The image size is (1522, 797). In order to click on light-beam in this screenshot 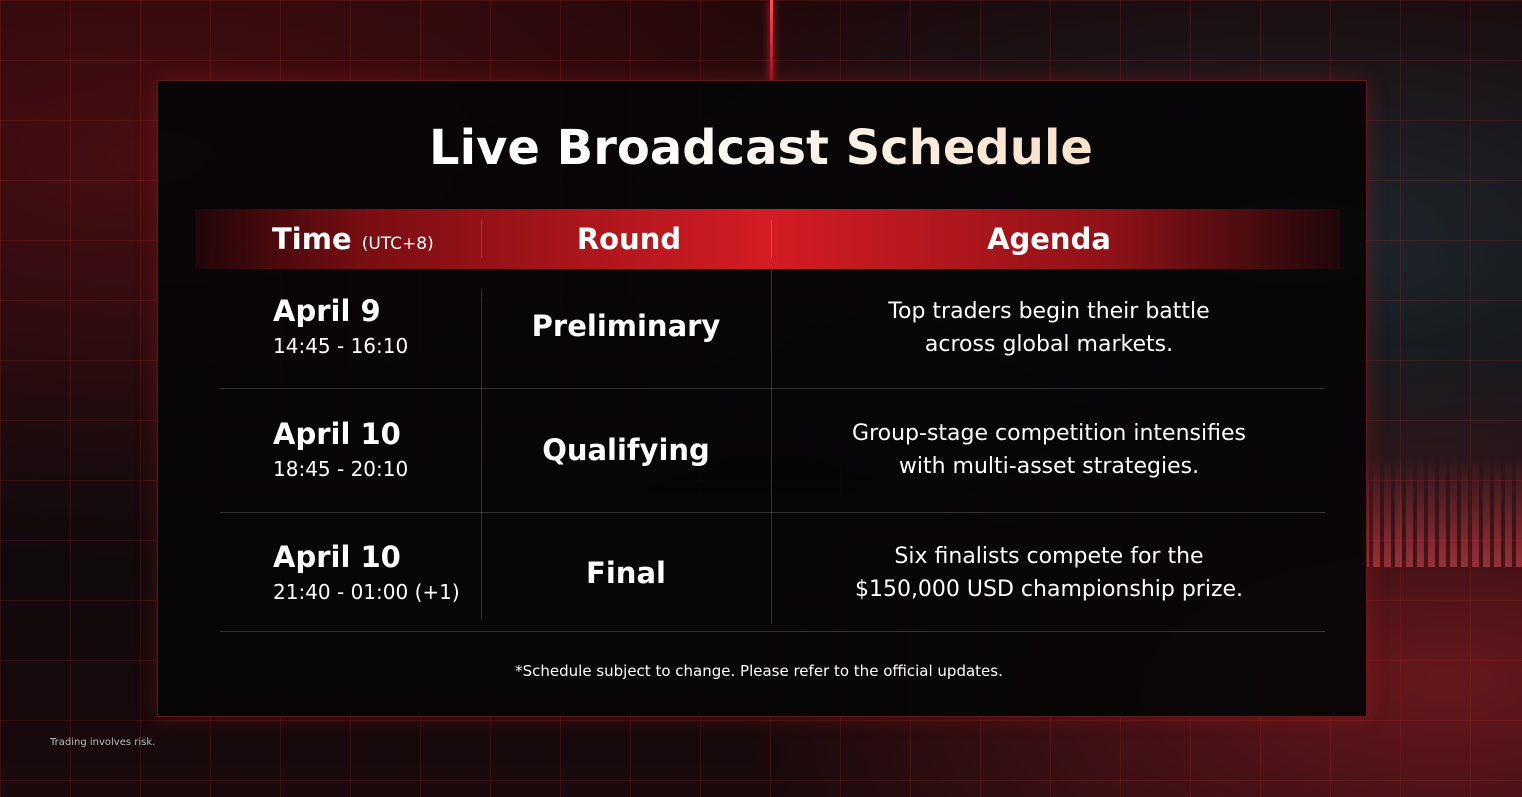, I will do `click(771, 40)`.